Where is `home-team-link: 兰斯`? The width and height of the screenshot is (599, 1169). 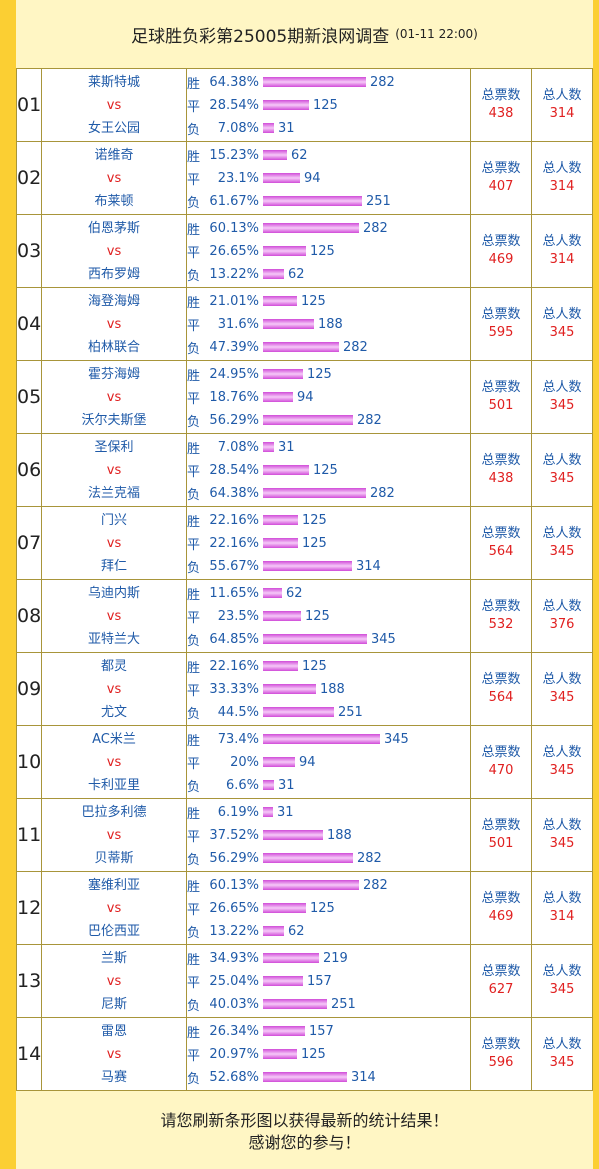 home-team-link: 兰斯 is located at coordinates (113, 958).